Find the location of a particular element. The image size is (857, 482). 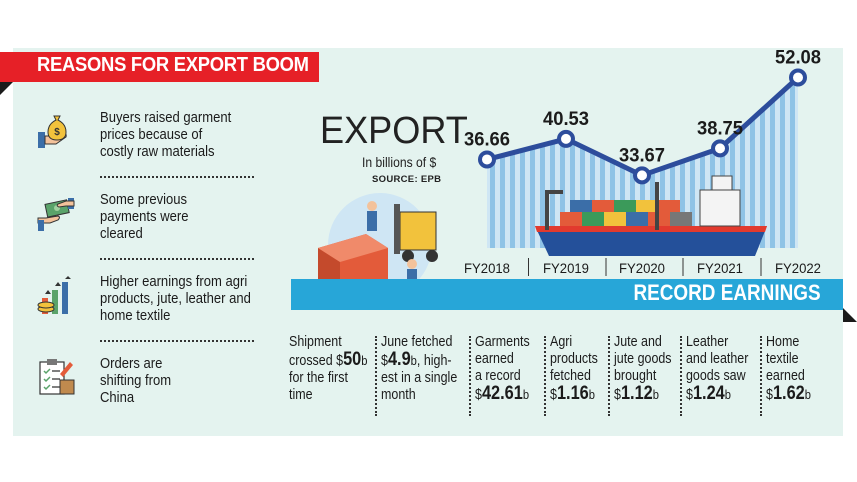

fact-item-1: Shipment crossed $50b for the first time is located at coordinates (328, 368).